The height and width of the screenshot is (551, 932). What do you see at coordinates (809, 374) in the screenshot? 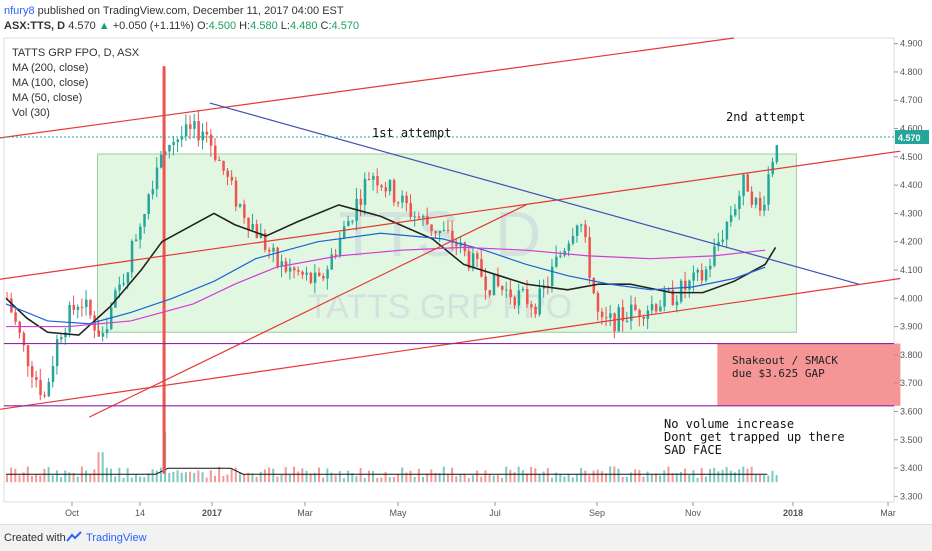
I see `shakeout-box` at bounding box center [809, 374].